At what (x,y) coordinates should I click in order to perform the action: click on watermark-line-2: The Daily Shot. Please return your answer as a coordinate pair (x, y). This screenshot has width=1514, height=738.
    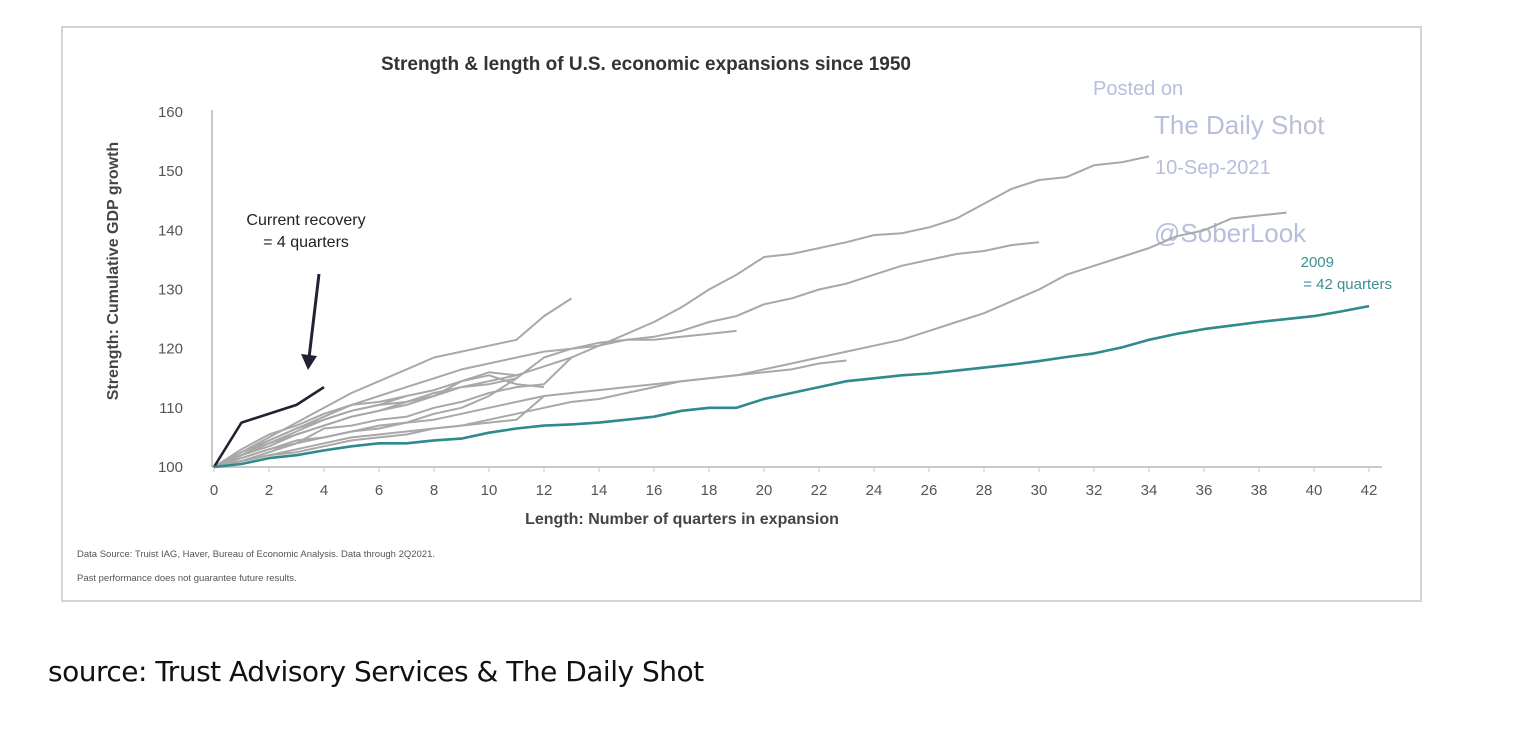
    Looking at the image, I should click on (1239, 125).